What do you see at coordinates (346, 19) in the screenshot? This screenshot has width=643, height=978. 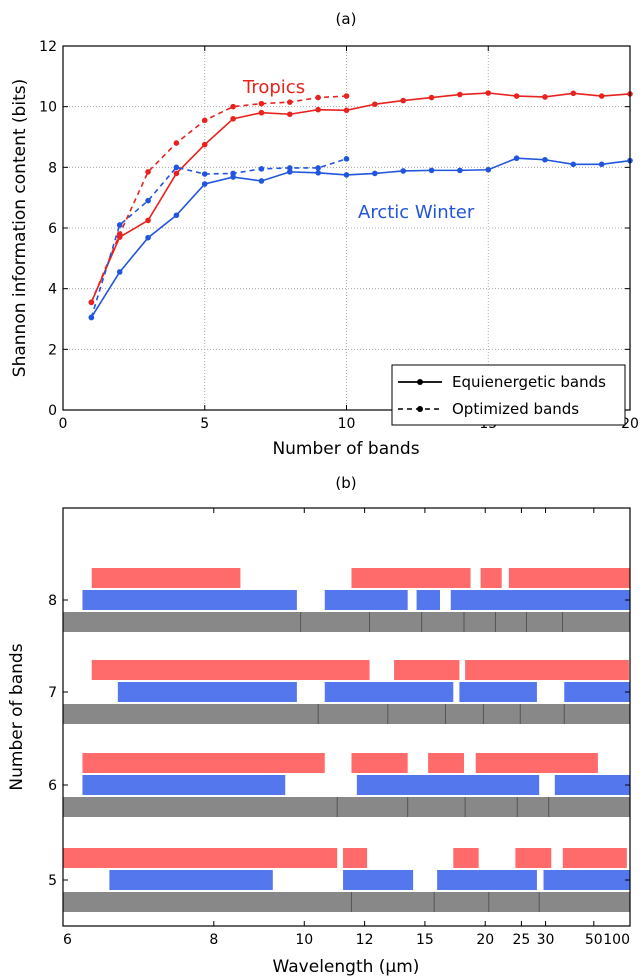 I see `panel-a-title: (a)` at bounding box center [346, 19].